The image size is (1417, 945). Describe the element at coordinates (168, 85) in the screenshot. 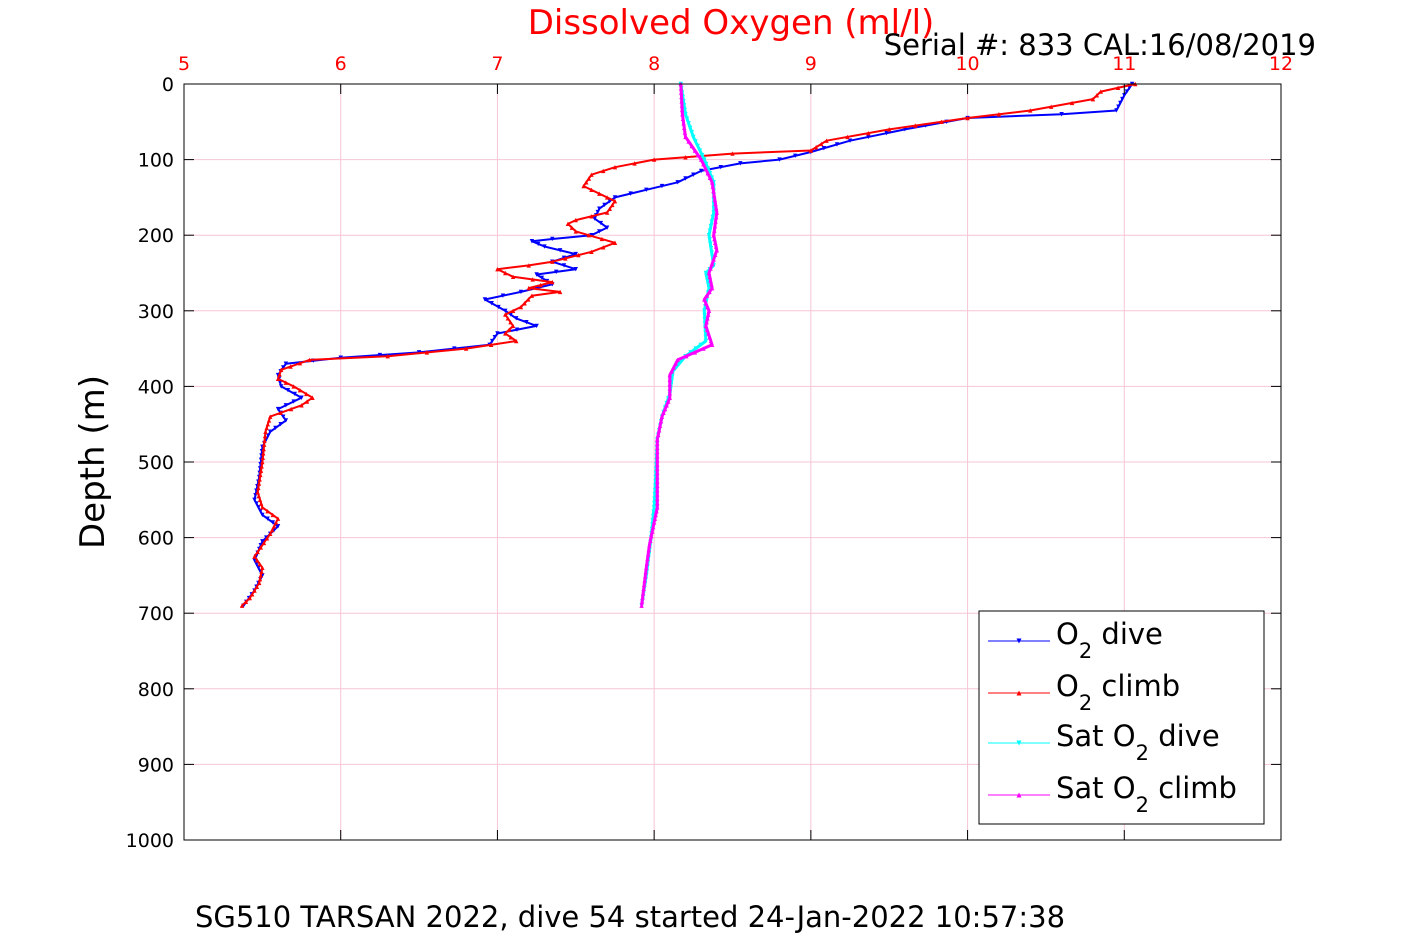

I see `y-tick-label: 0` at that location.